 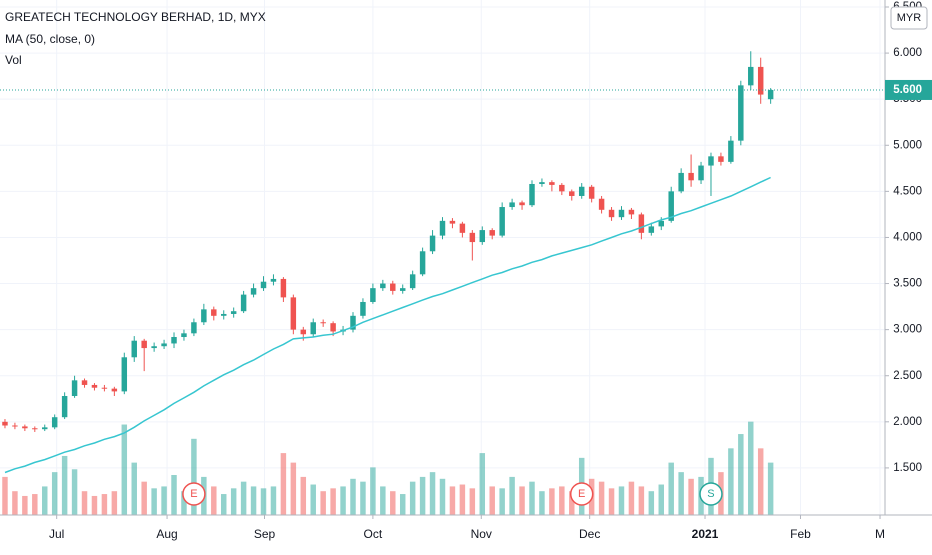 I want to click on chart-title: GREATECH TECHNOLOGY BERHAD, 1D, MYX, so click(x=135, y=17).